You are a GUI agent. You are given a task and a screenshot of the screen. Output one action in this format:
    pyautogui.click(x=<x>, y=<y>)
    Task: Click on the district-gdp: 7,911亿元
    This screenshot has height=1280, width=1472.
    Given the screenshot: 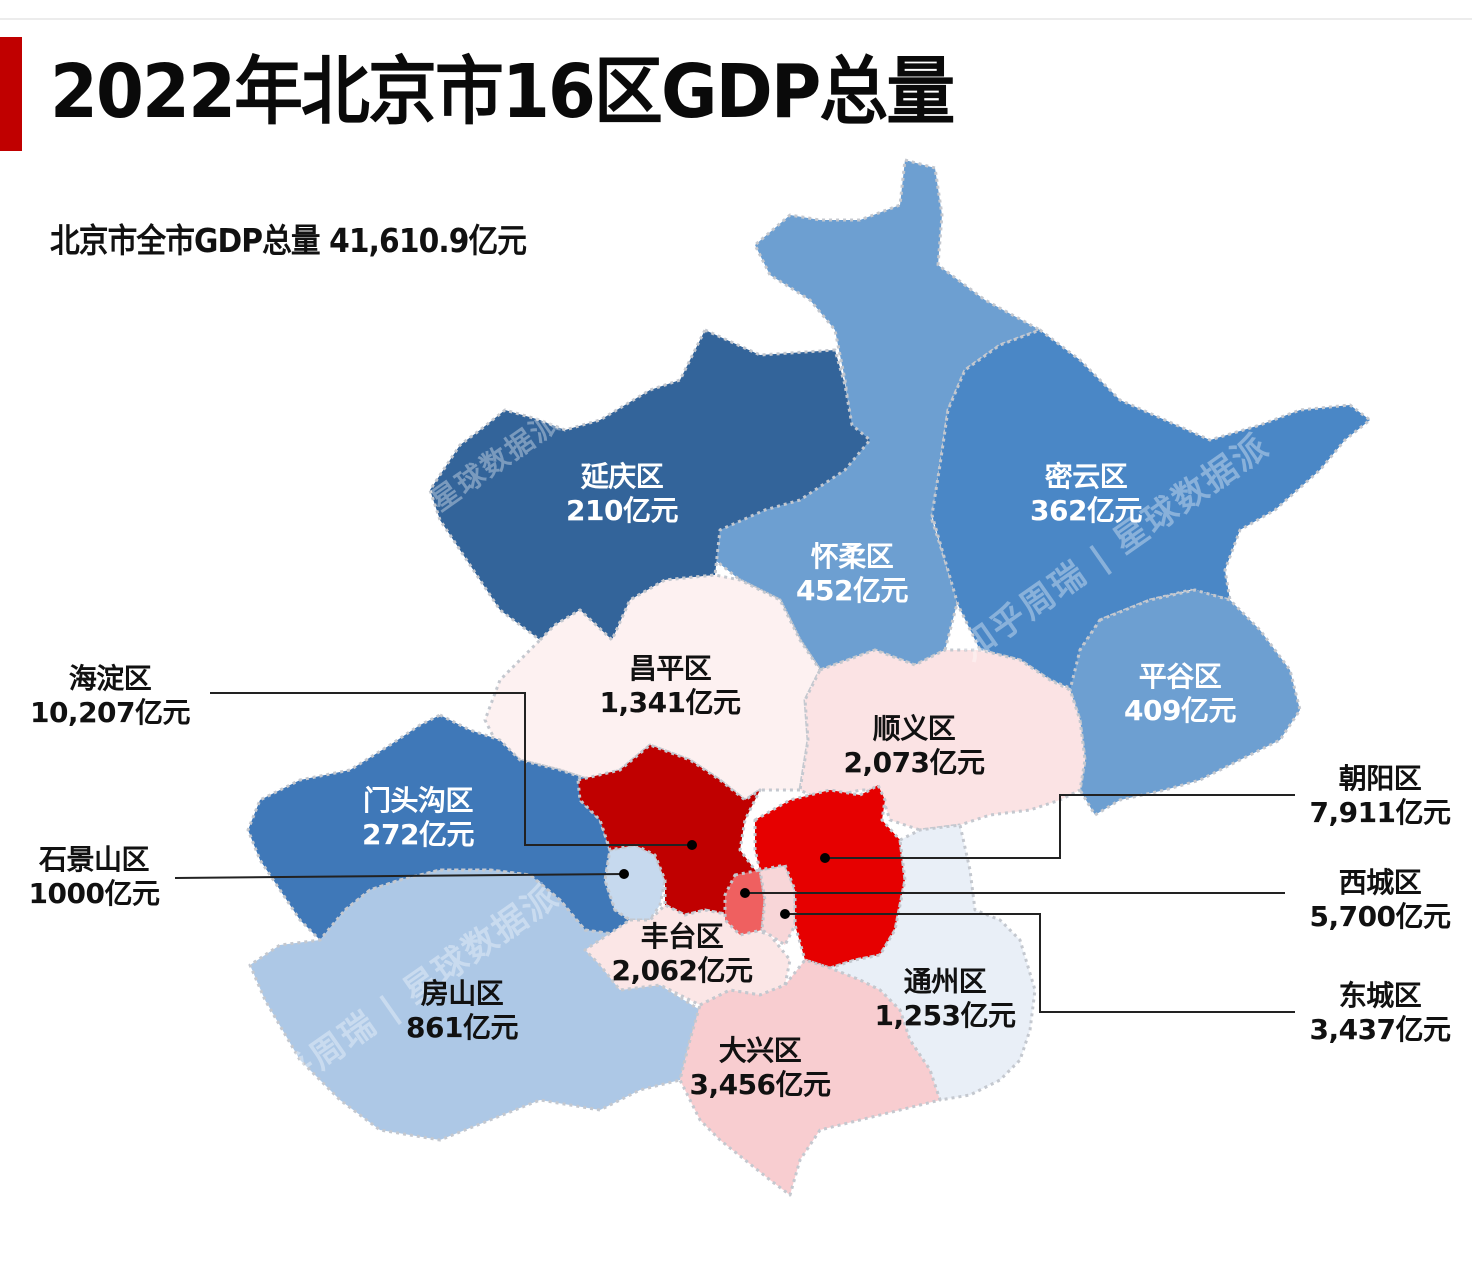 What is the action you would take?
    pyautogui.click(x=1380, y=812)
    